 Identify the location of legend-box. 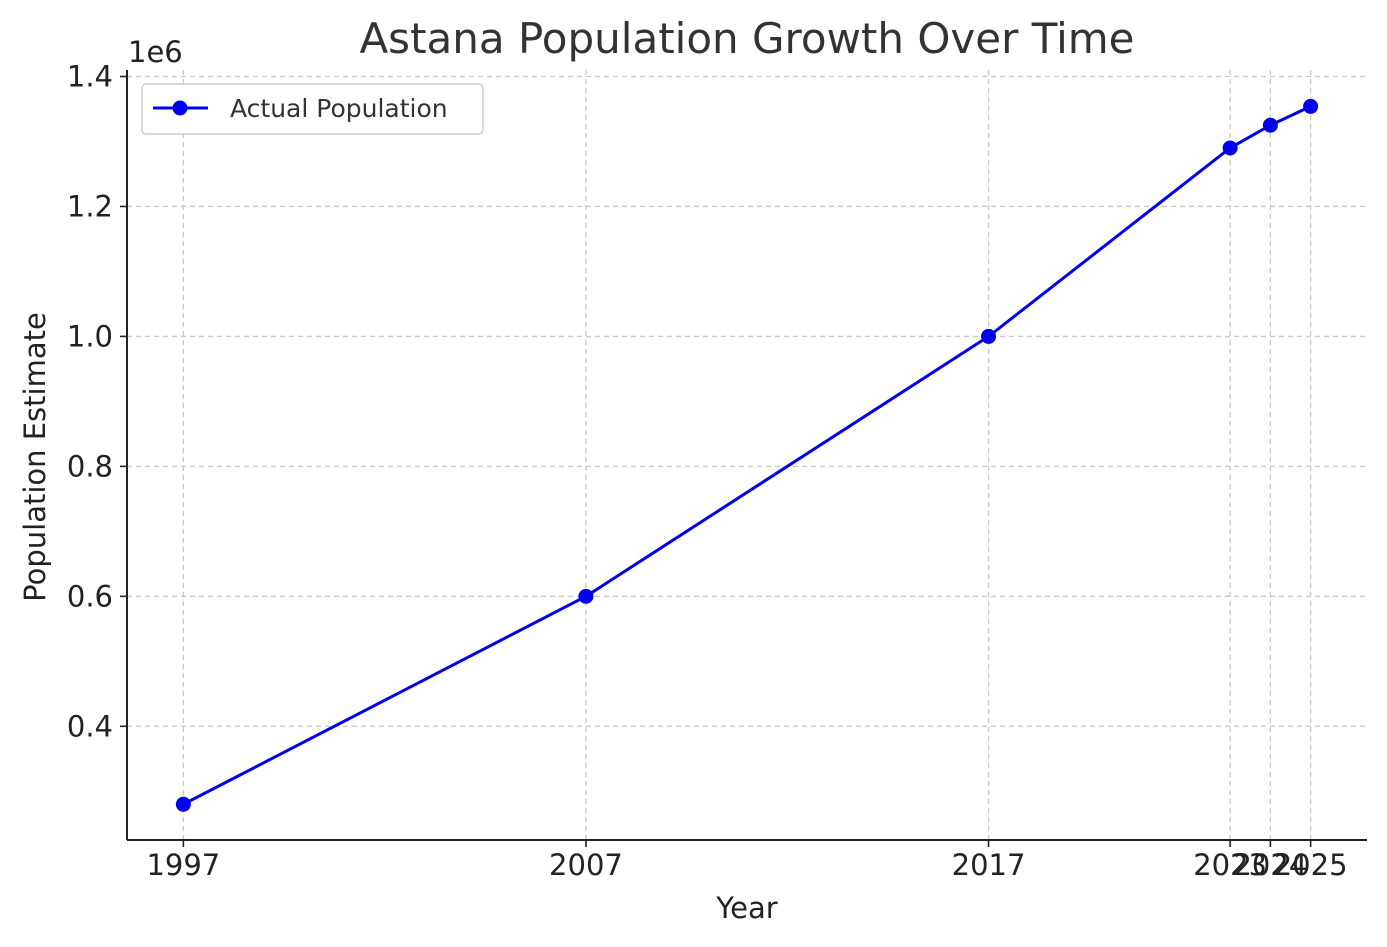
(312, 109).